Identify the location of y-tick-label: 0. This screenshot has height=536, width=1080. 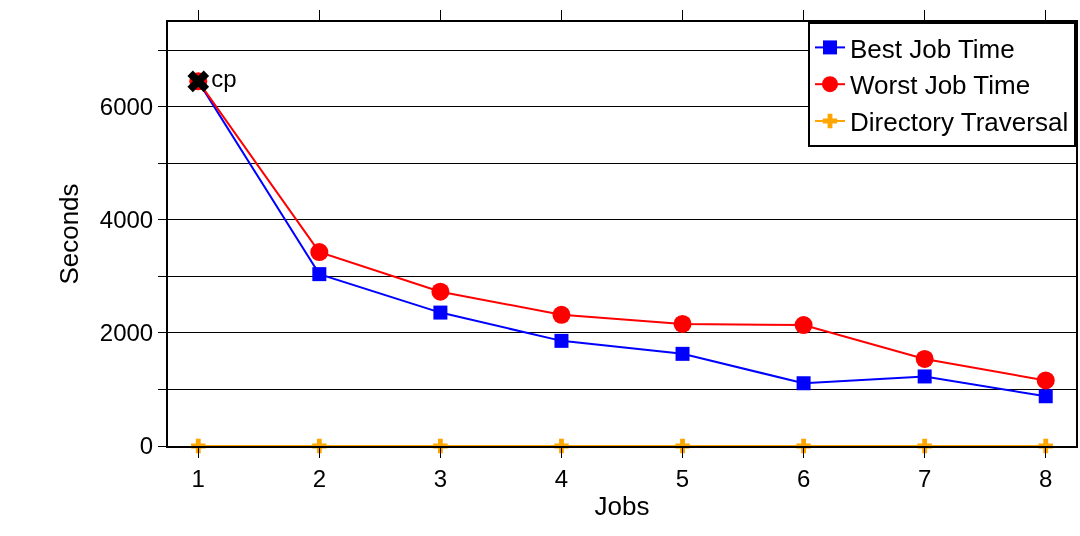
(146, 446).